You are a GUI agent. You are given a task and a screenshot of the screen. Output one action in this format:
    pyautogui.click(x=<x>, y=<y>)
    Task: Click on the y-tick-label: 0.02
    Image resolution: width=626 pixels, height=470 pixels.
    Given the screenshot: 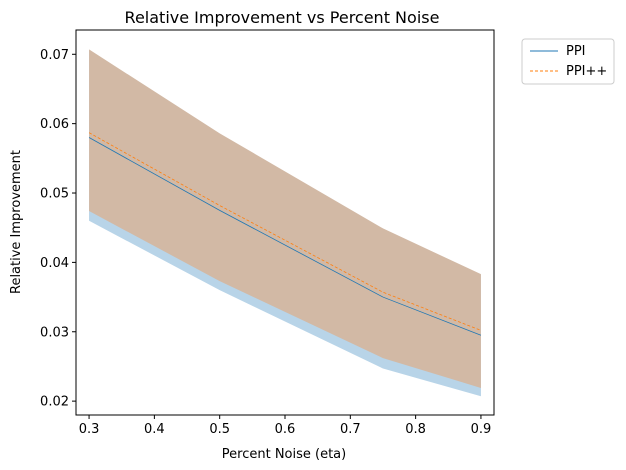 What is the action you would take?
    pyautogui.click(x=54, y=402)
    